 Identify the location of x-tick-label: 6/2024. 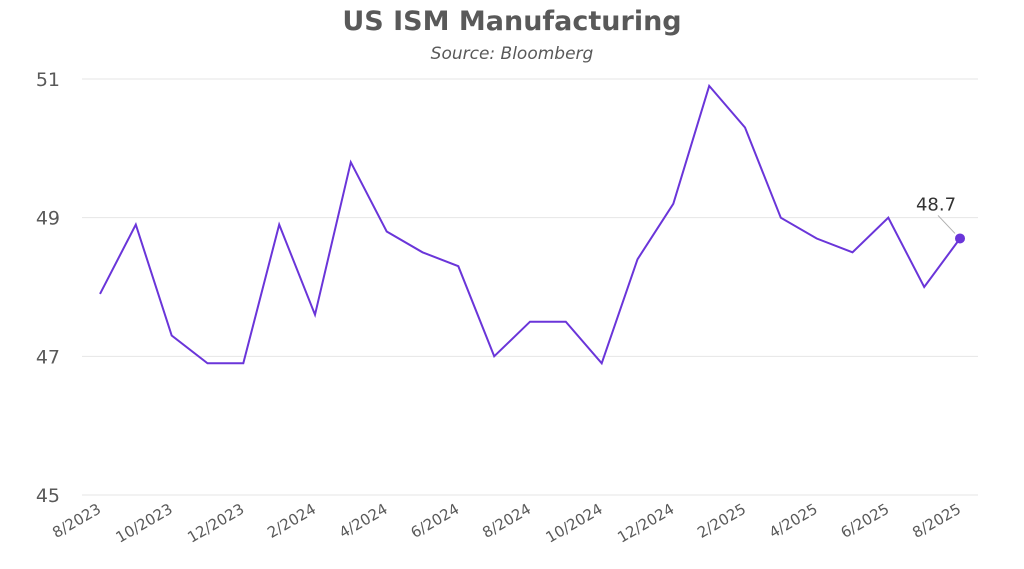
(435, 521).